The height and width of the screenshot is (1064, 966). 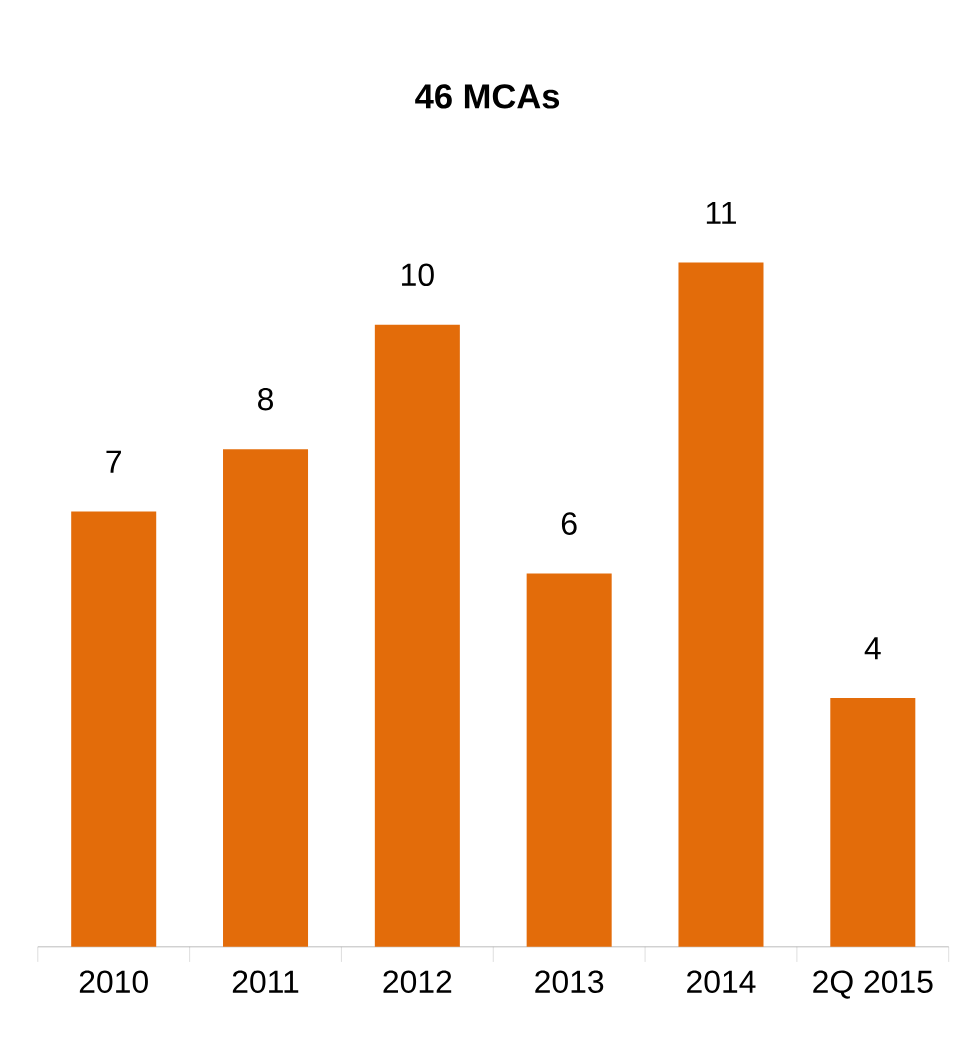 I want to click on x-tick-label: 2010, so click(x=113, y=981).